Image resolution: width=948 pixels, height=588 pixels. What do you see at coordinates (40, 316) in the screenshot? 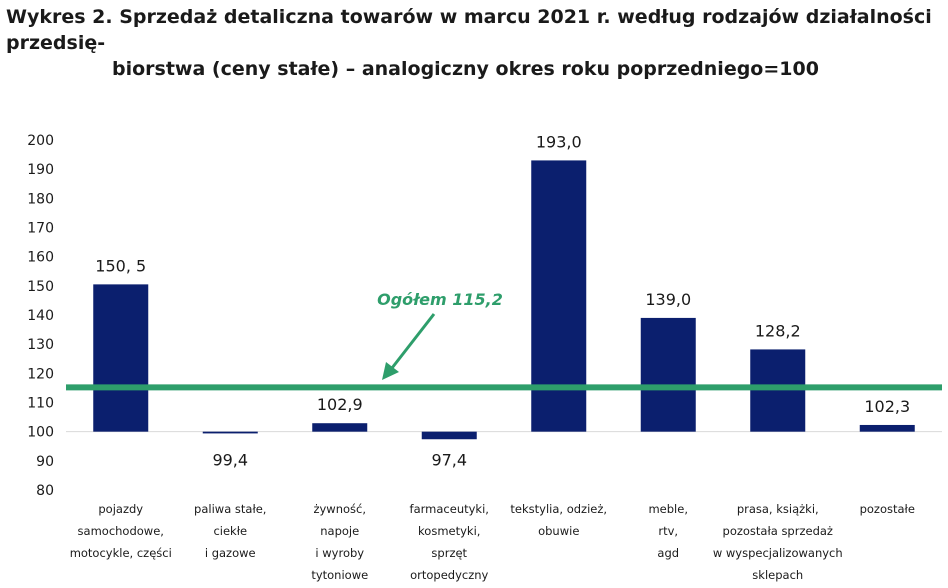
I see `y-tick-label: 140` at bounding box center [40, 316].